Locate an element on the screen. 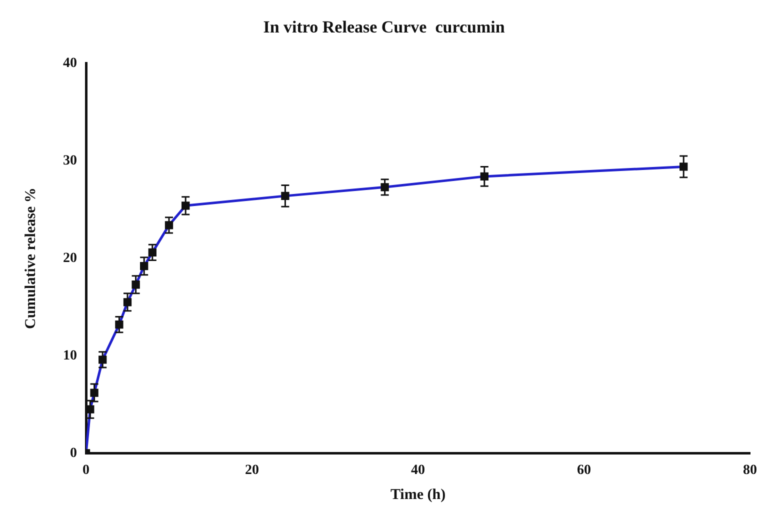  y-tick-label: 0 is located at coordinates (73, 453).